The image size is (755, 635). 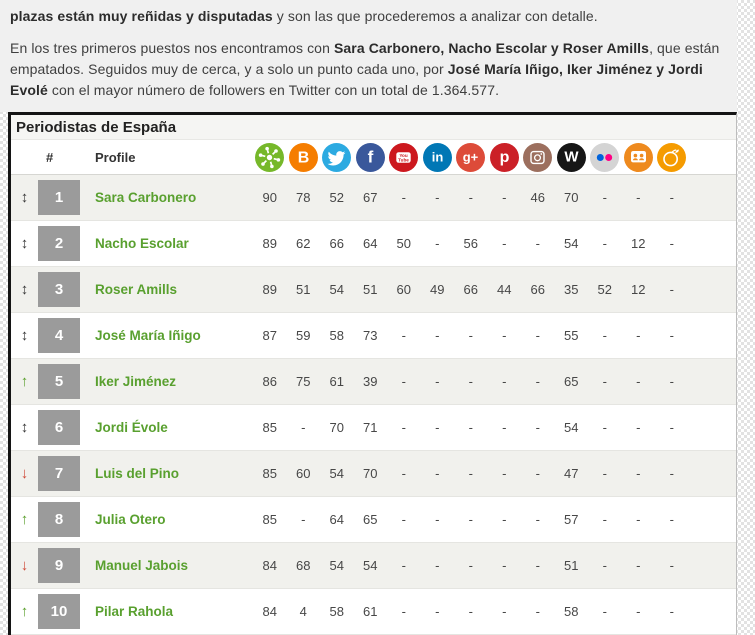 I want to click on table-row: ↑ 5 Iker Jiménez 86 75 61 39 - - - - - 65 - - -, so click(x=373, y=382).